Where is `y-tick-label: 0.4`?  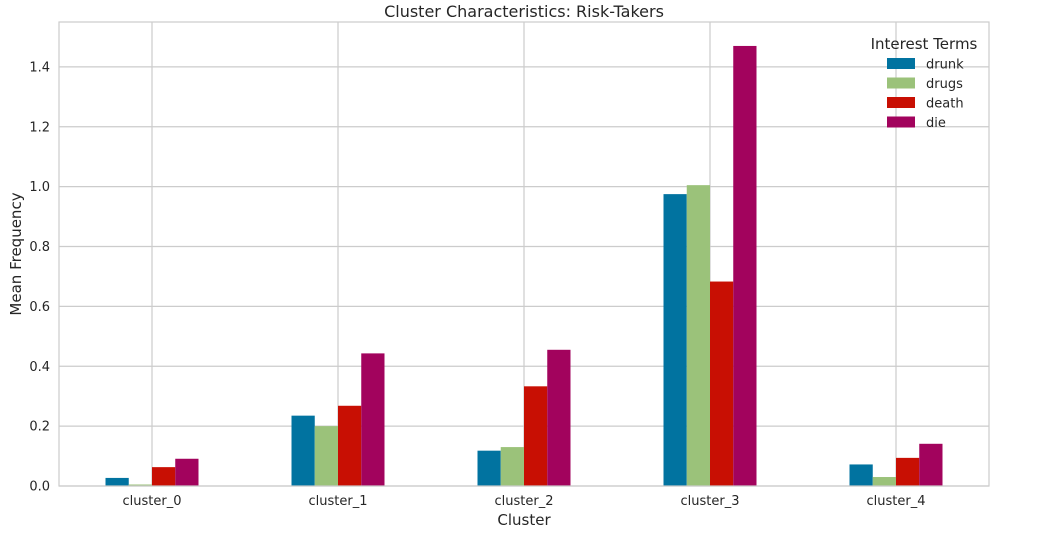
y-tick-label: 0.4 is located at coordinates (39, 367).